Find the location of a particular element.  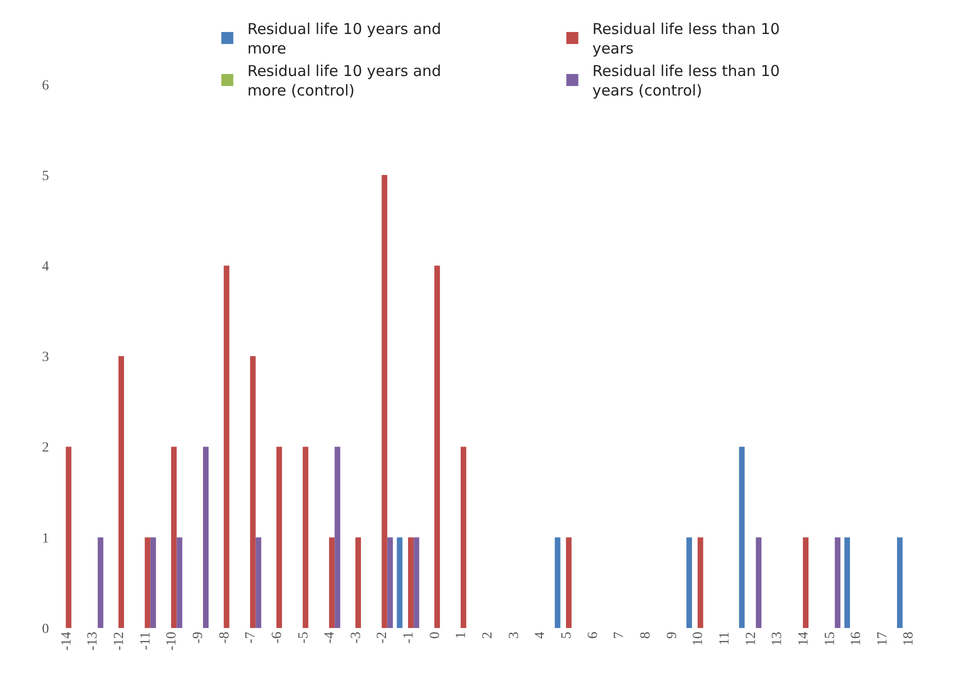

x-tick-label: 2 is located at coordinates (488, 635).